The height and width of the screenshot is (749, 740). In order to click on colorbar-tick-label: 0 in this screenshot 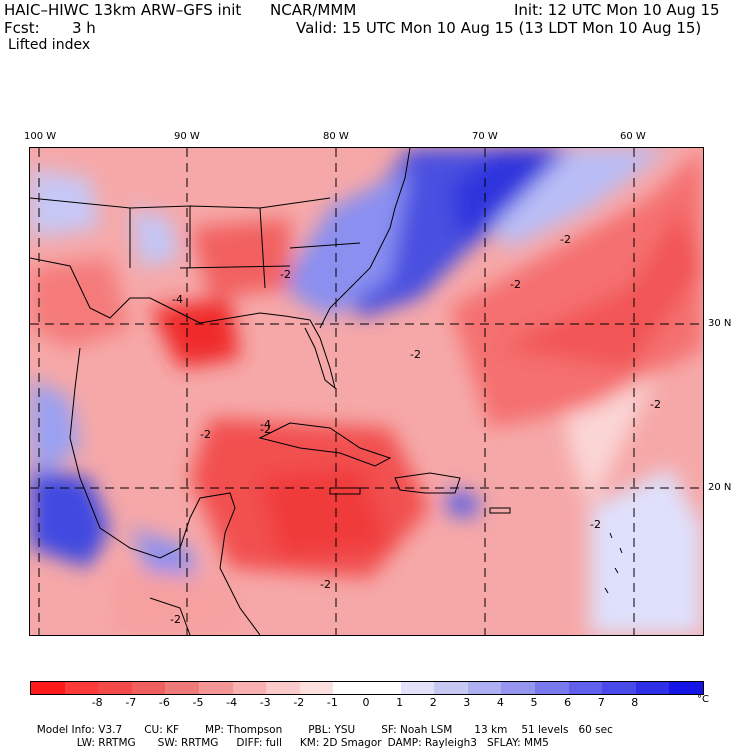, I will do `click(366, 702)`.